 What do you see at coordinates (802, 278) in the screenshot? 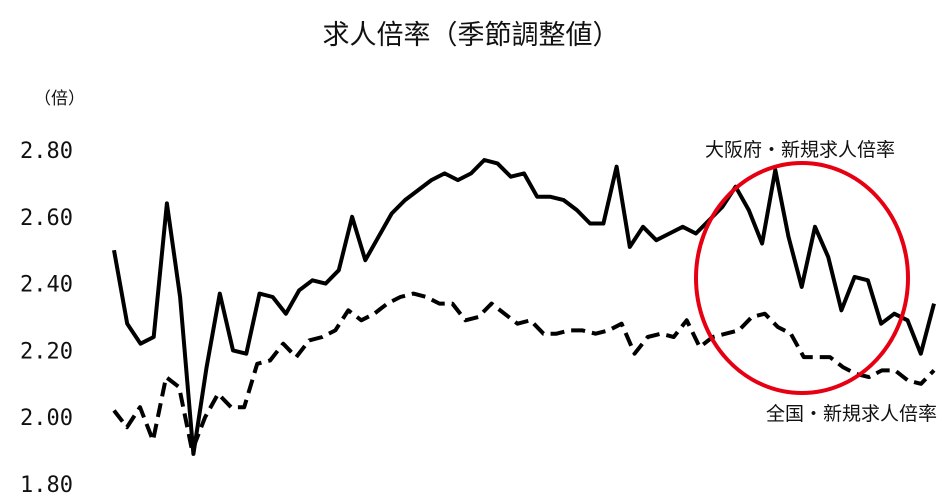
I see `highlight-circle` at bounding box center [802, 278].